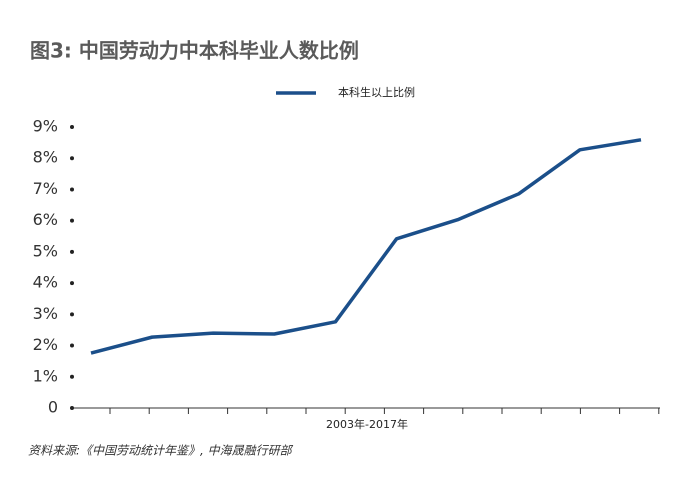 The image size is (696, 488). Describe the element at coordinates (45, 219) in the screenshot. I see `y-tick-label: 6%` at that location.